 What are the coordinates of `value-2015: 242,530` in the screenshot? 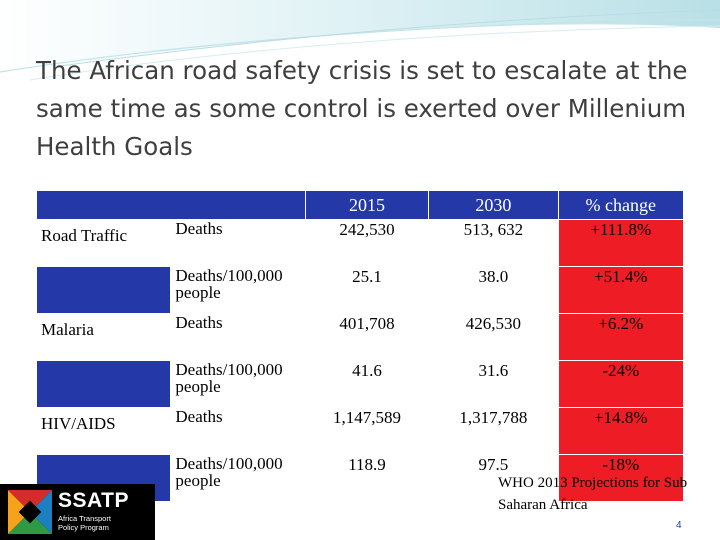 It's located at (367, 229).